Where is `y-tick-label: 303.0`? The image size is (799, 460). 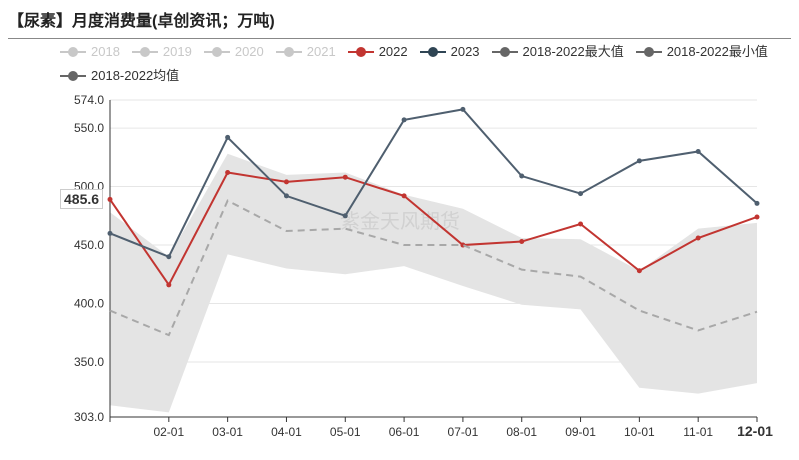
y-tick-label: 303.0 is located at coordinates (89, 417).